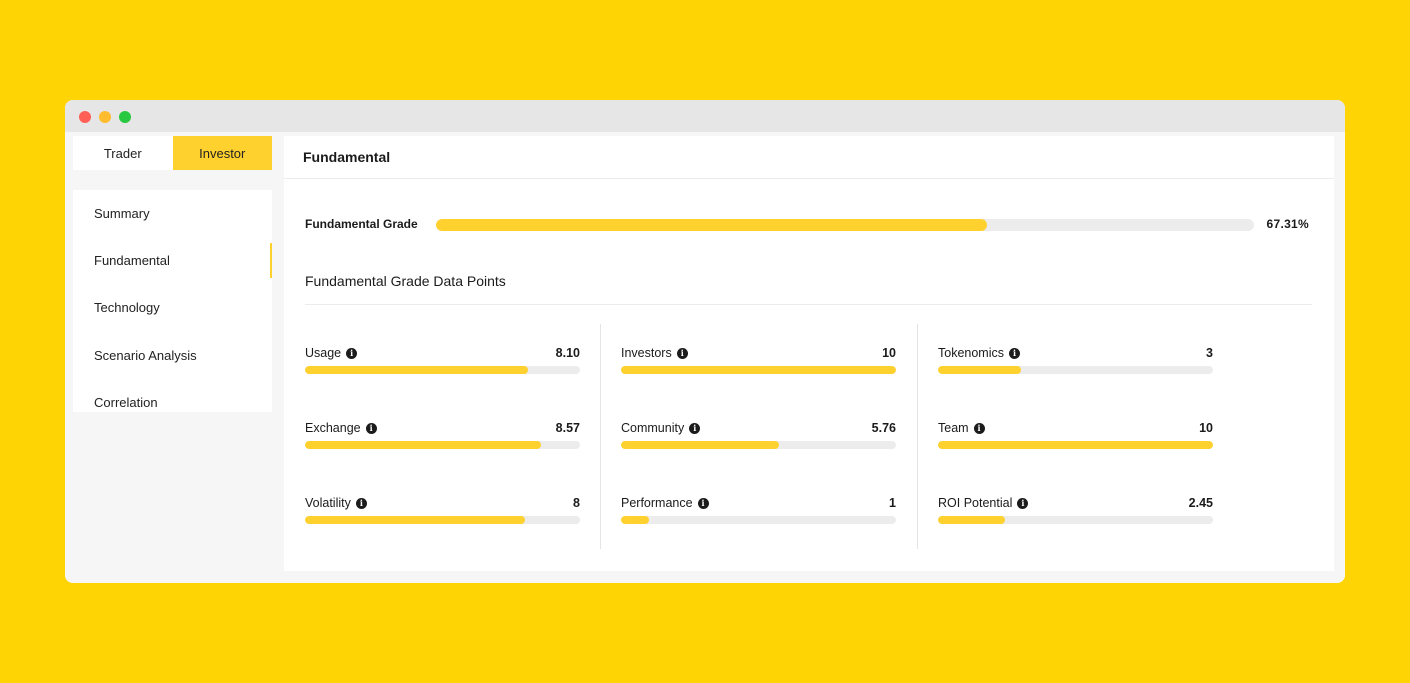 The height and width of the screenshot is (683, 1410). What do you see at coordinates (1075, 437) in the screenshot?
I see `metric-team: Team i 10` at bounding box center [1075, 437].